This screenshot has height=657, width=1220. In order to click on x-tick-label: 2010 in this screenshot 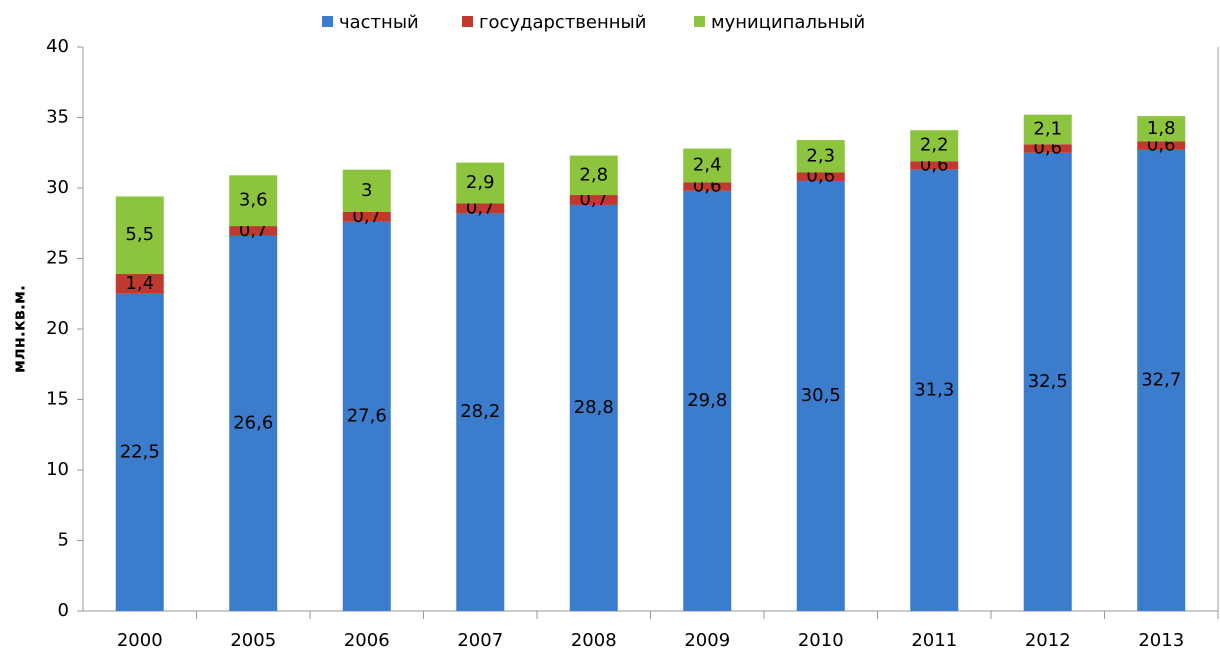, I will do `click(821, 640)`.